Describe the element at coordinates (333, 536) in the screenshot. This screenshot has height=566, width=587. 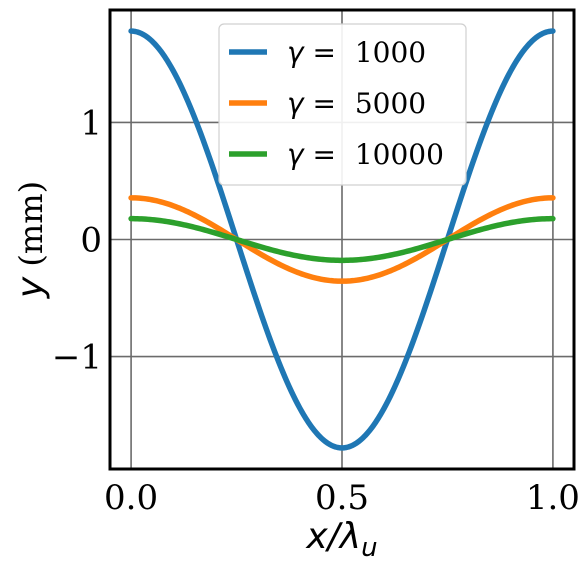
I see `x-axis-label-main: x/λ` at that location.